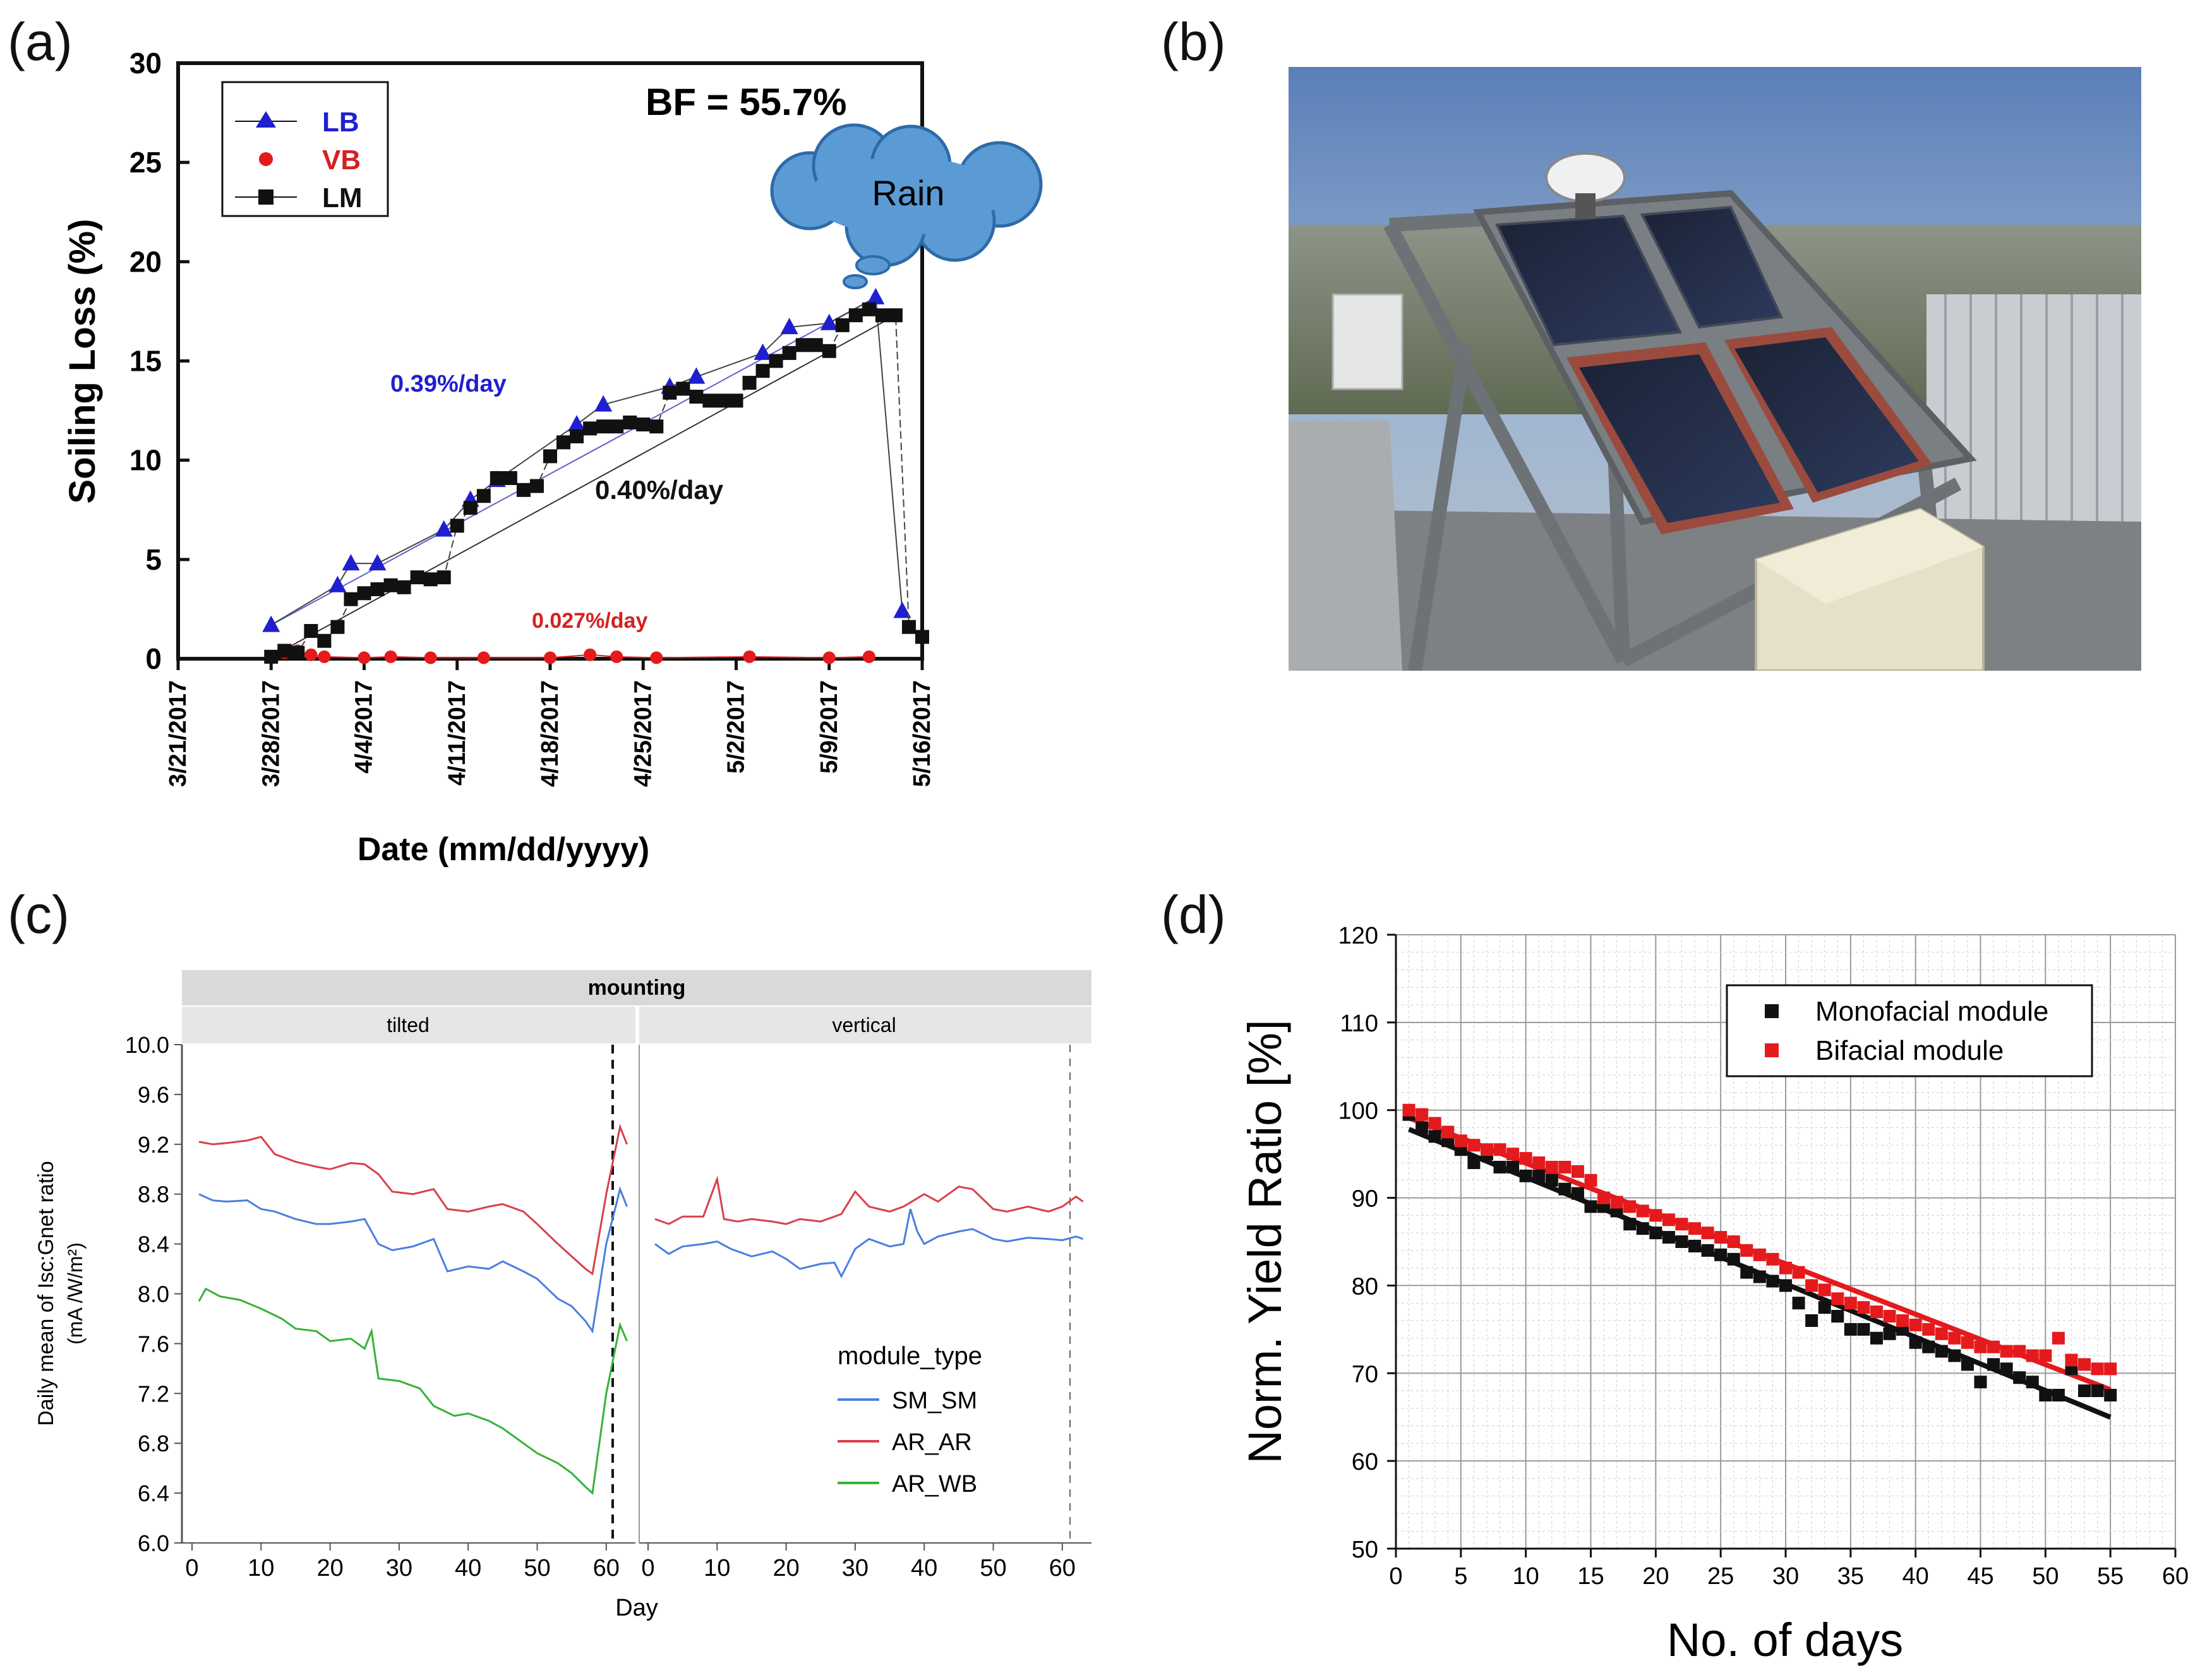 This screenshot has width=2200, height=1680. Describe the element at coordinates (305, 149) in the screenshot. I see `legend: LB VB LM` at that location.